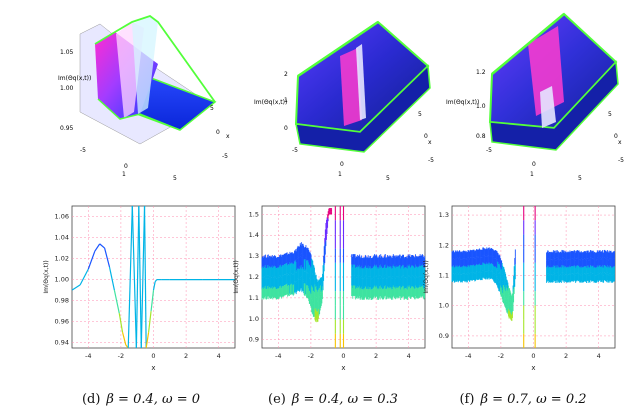 Image resolution: width=642 pixels, height=418 pixels. I want to click on line-chart-f: -4 -2 0 2 4 0.9 1.0 1.1 1.2 1.3 x Im(Θq(x,t)), so click(520, 288).